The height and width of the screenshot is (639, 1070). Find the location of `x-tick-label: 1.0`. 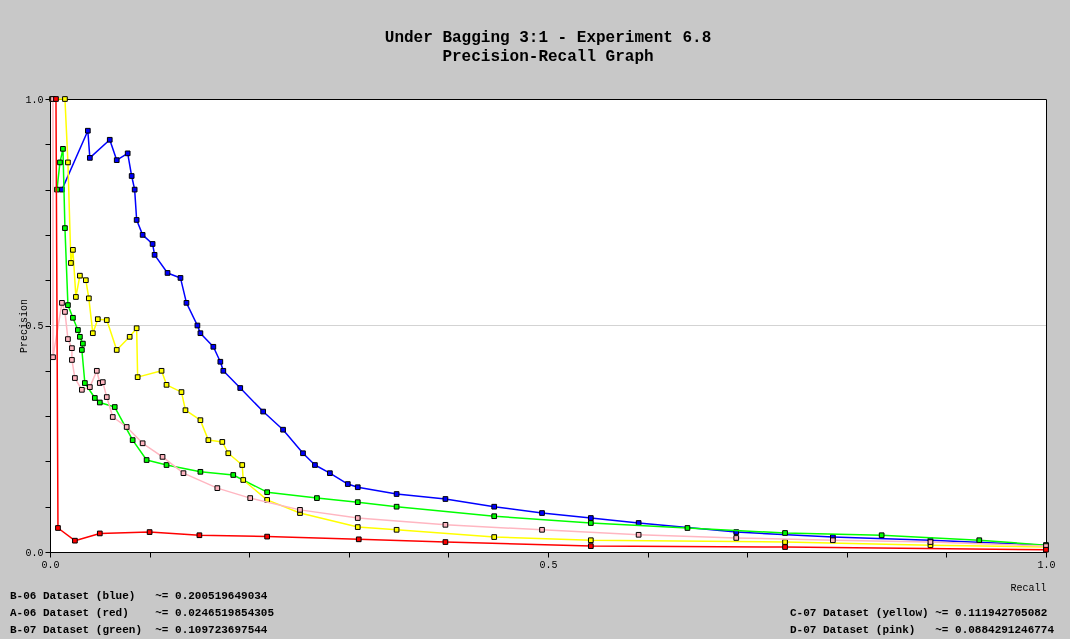

x-tick-label: 1.0 is located at coordinates (1046, 565).